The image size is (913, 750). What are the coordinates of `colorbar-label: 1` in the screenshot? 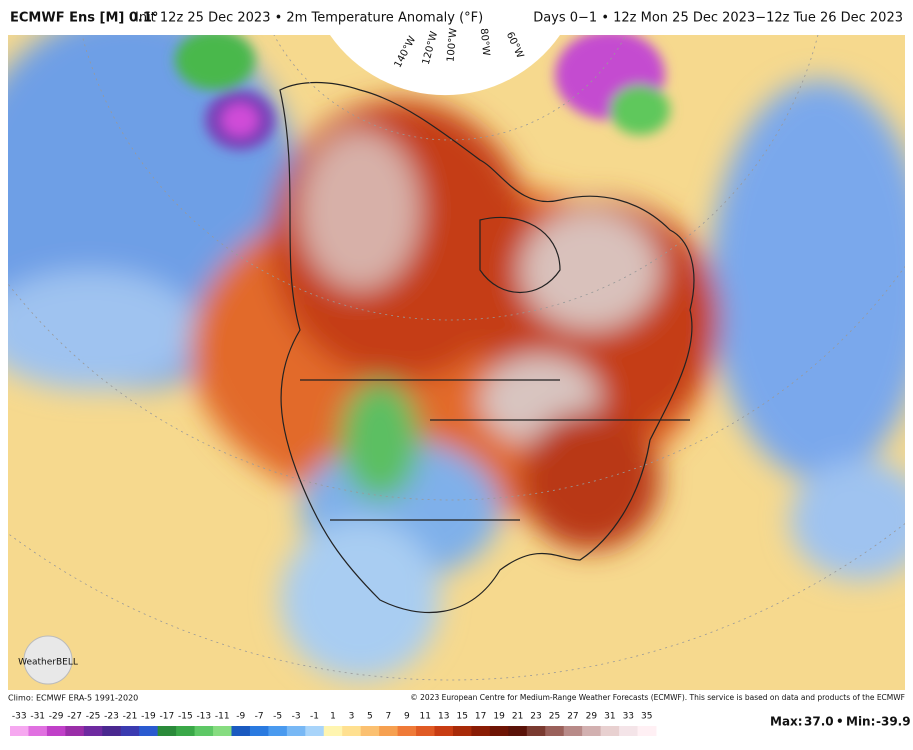 It's located at (333, 717).